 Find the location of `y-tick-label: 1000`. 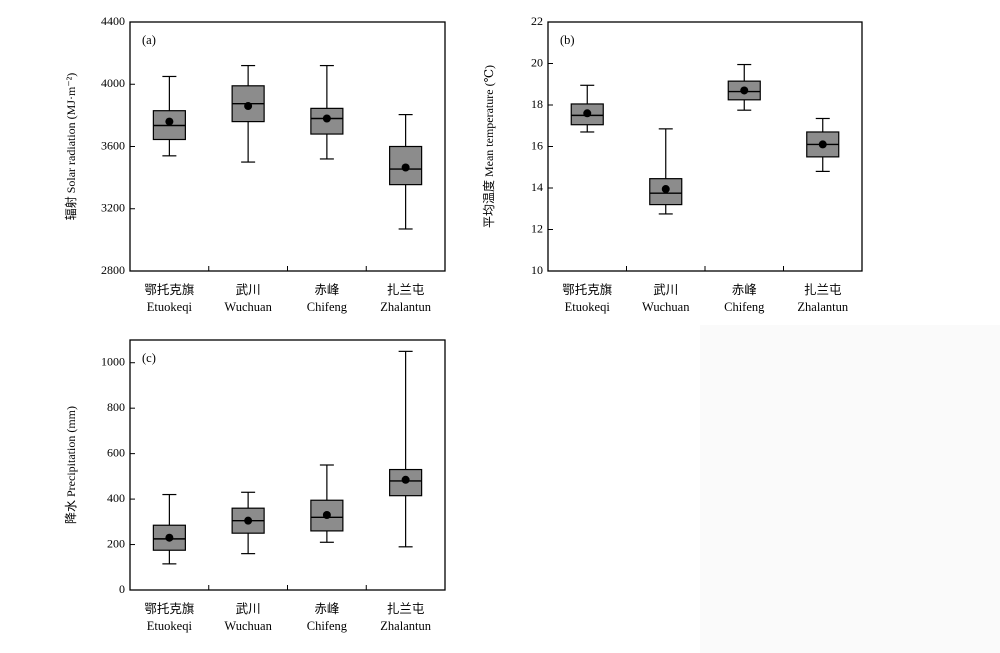

y-tick-label: 1000 is located at coordinates (113, 361).